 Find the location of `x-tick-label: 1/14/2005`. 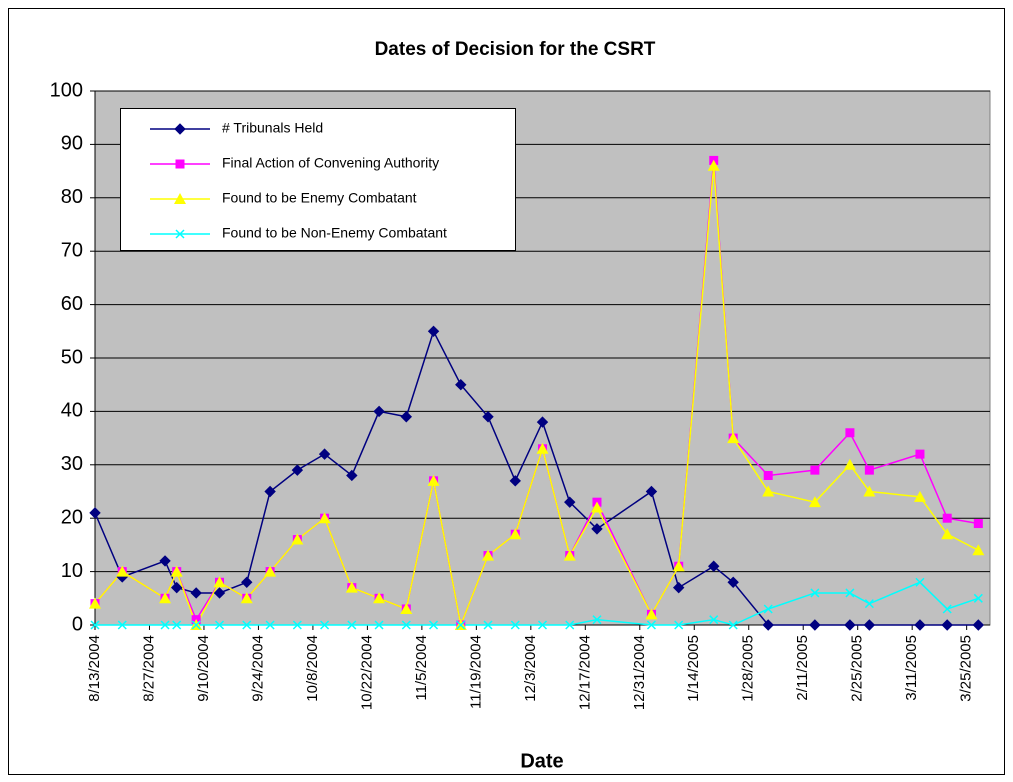

x-tick-label: 1/14/2005 is located at coordinates (693, 668).